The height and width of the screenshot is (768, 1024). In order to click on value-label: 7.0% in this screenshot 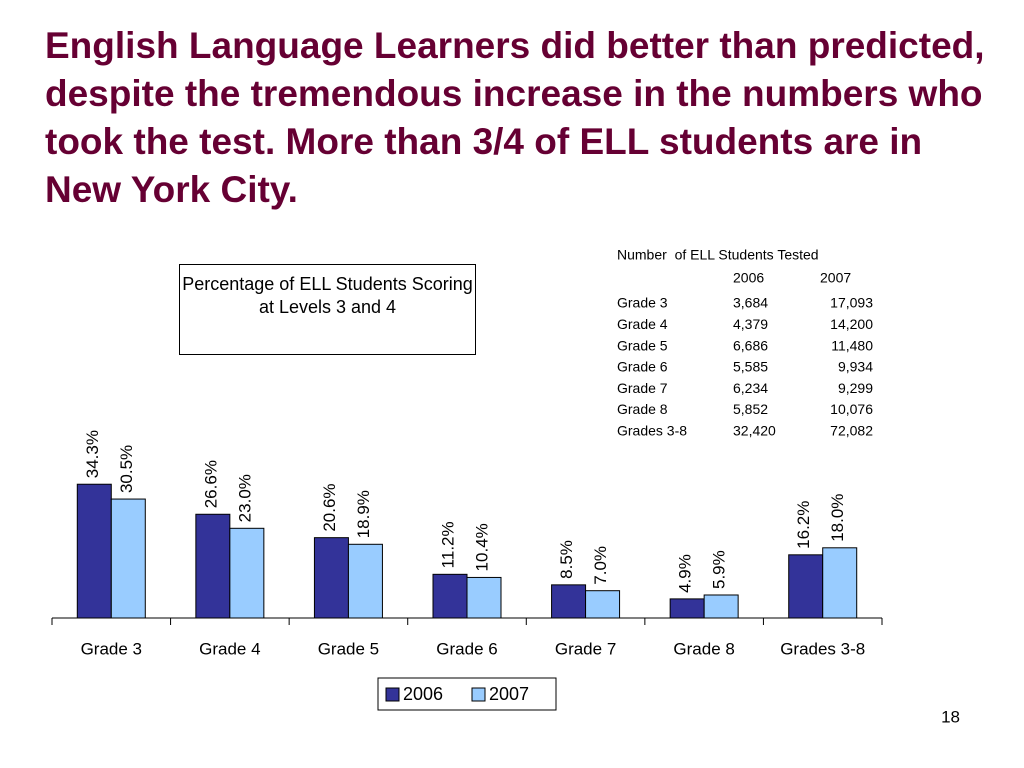, I will do `click(600, 565)`.